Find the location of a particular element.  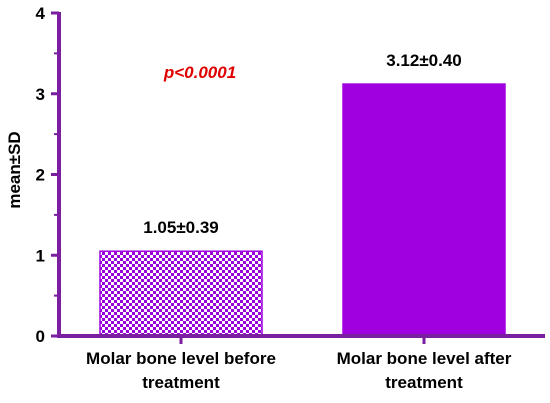

y-tick-label: 1 is located at coordinates (40, 255).